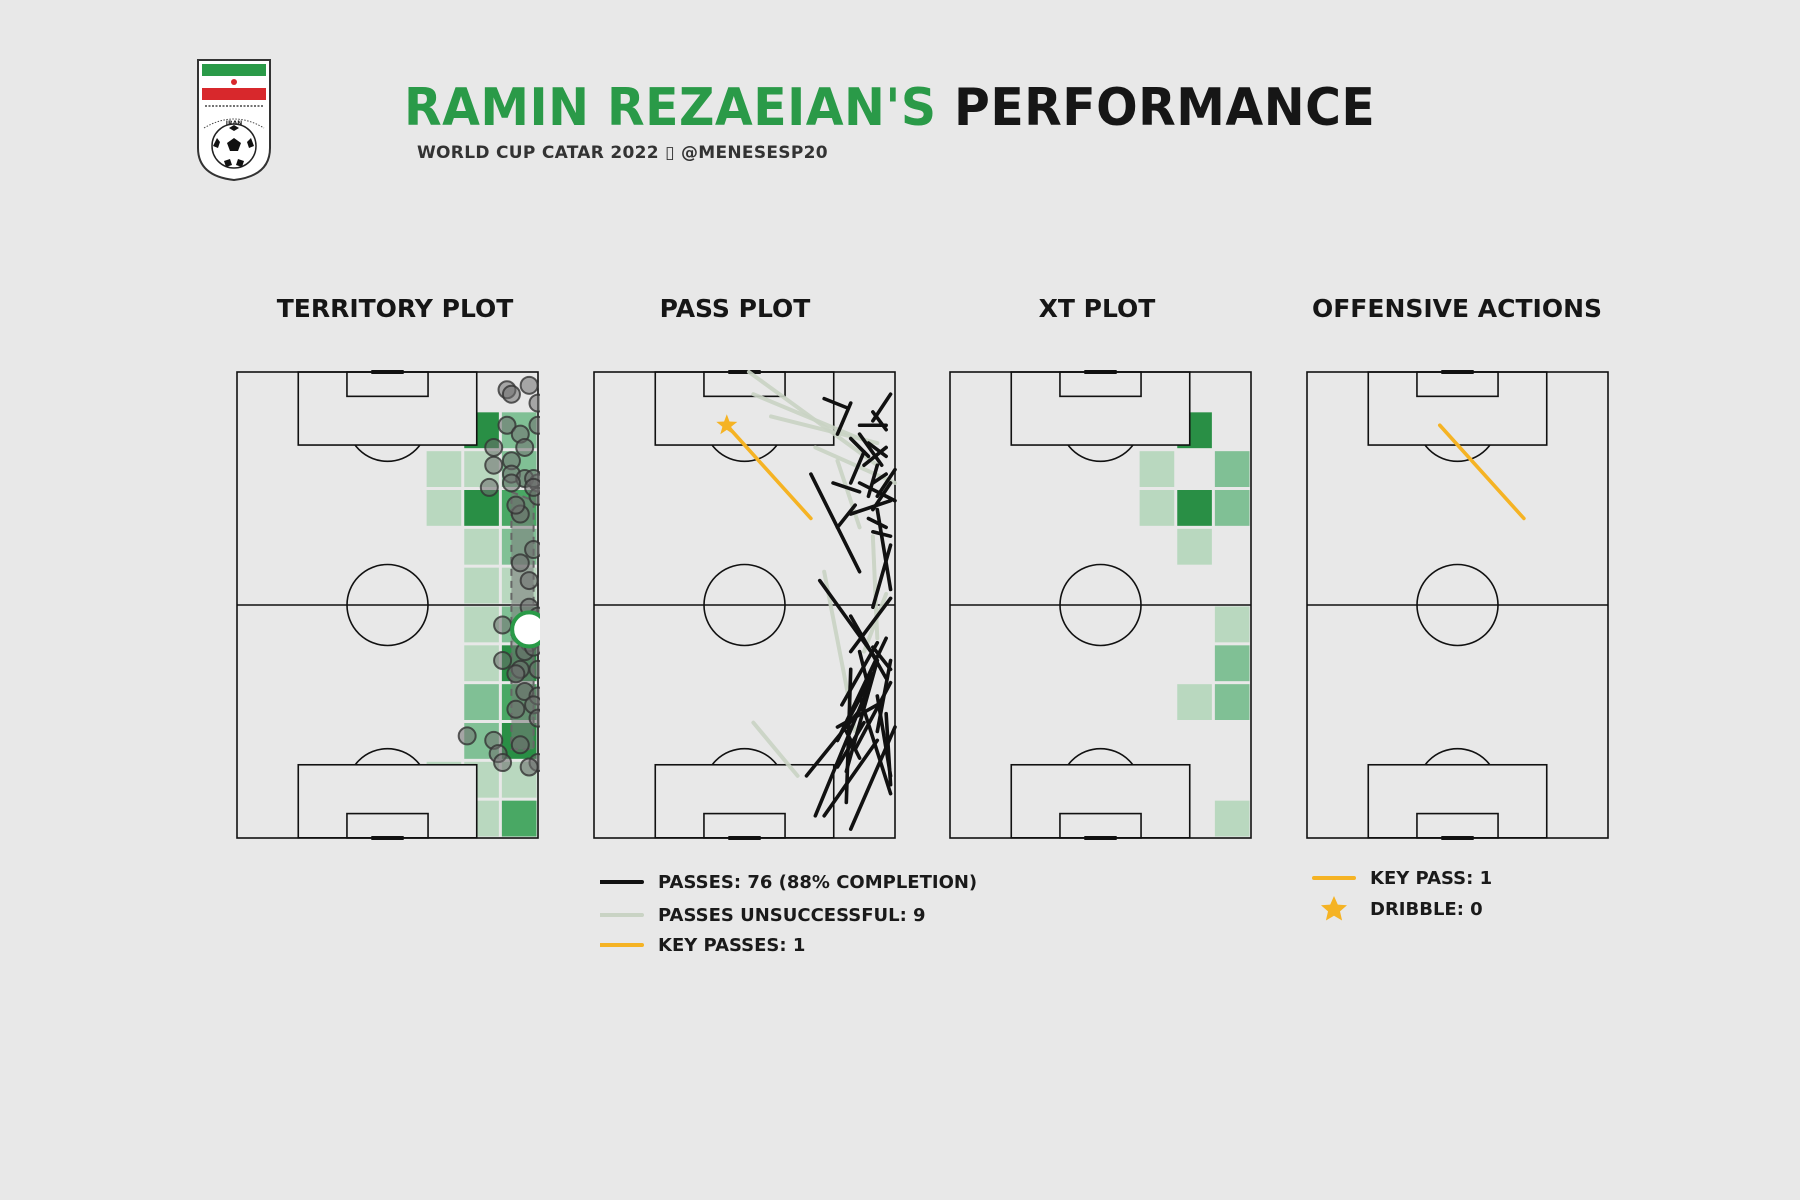  What do you see at coordinates (727, 424) in the screenshot?
I see `key-pass-star` at bounding box center [727, 424].